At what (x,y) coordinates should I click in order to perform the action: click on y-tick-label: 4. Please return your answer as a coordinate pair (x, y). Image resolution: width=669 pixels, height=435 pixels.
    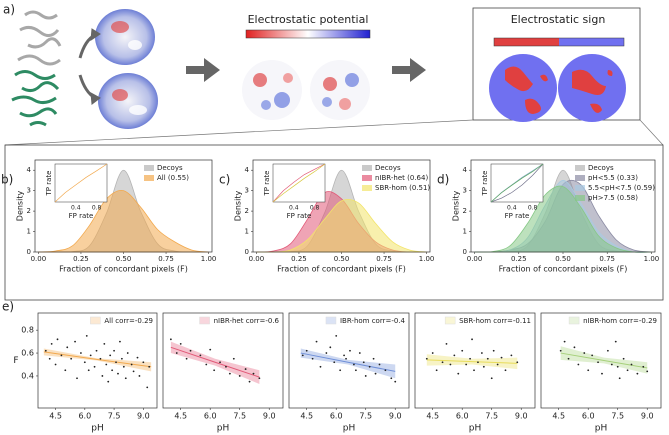
    Looking at the image, I should click on (247, 170).